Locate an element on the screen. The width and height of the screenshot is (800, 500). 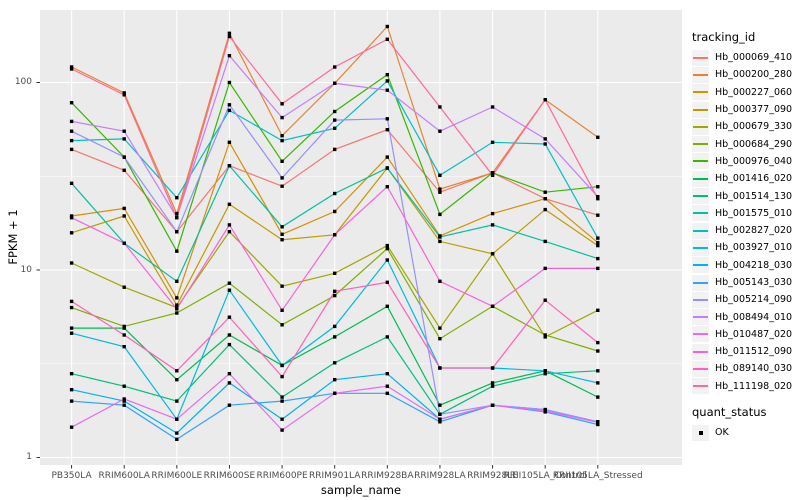
quant-status-legend-title: quant_status is located at coordinates (729, 411).